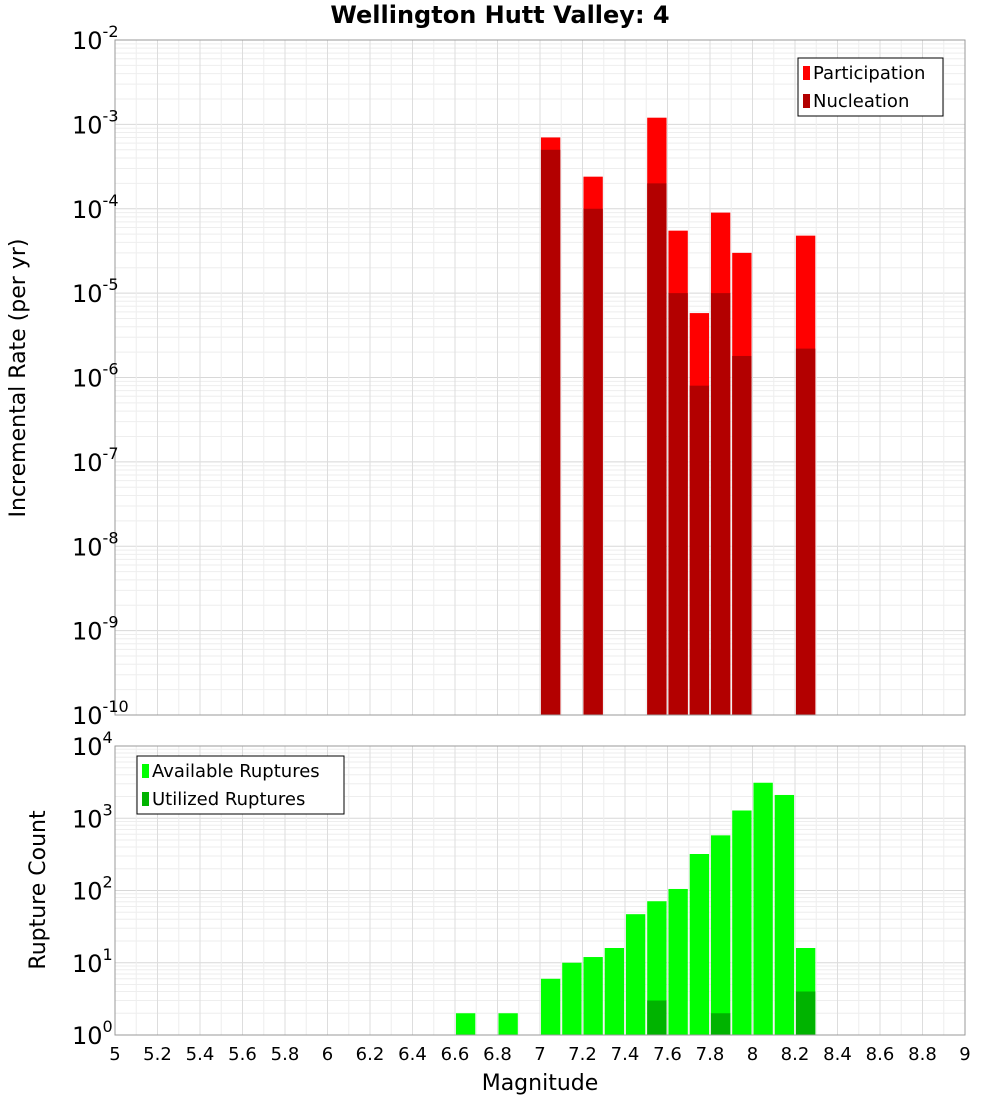  Describe the element at coordinates (200, 1054) in the screenshot. I see `x-tick-label: 5.4` at that location.